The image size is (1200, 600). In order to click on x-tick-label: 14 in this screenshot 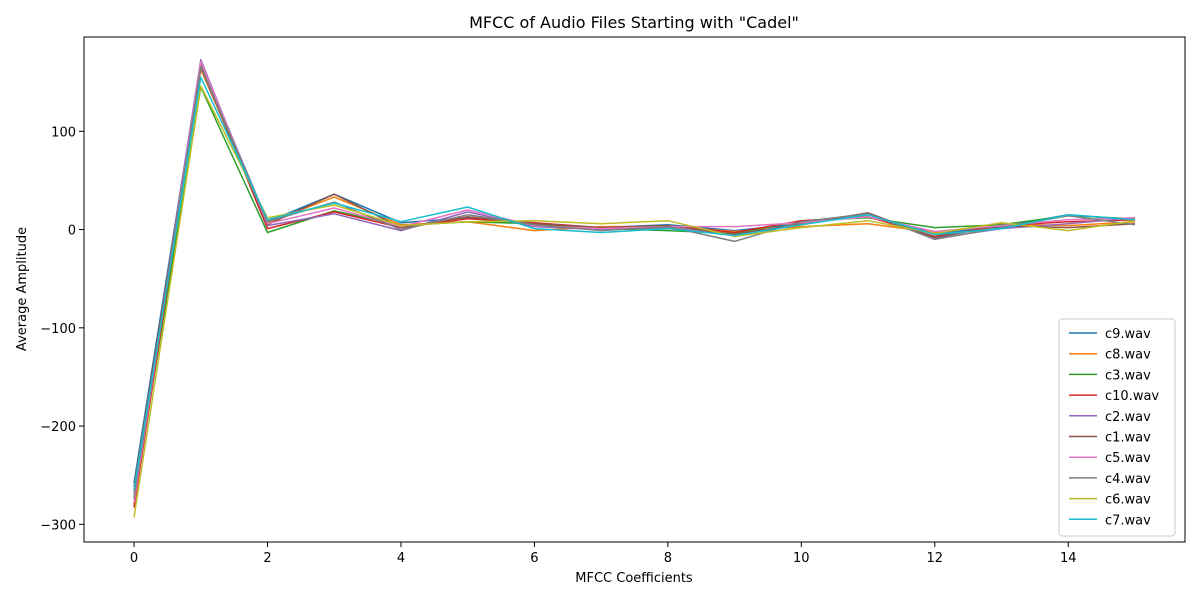, I will do `click(1068, 558)`.